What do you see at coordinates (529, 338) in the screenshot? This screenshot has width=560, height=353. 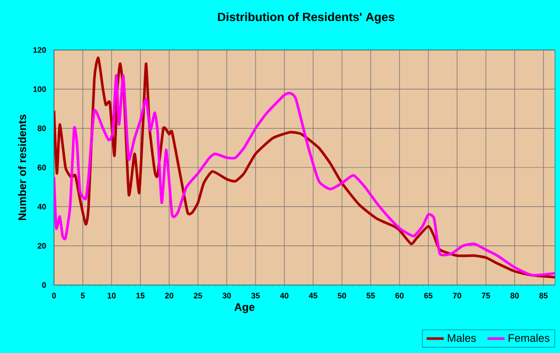 I see `legend-label: Females` at bounding box center [529, 338].